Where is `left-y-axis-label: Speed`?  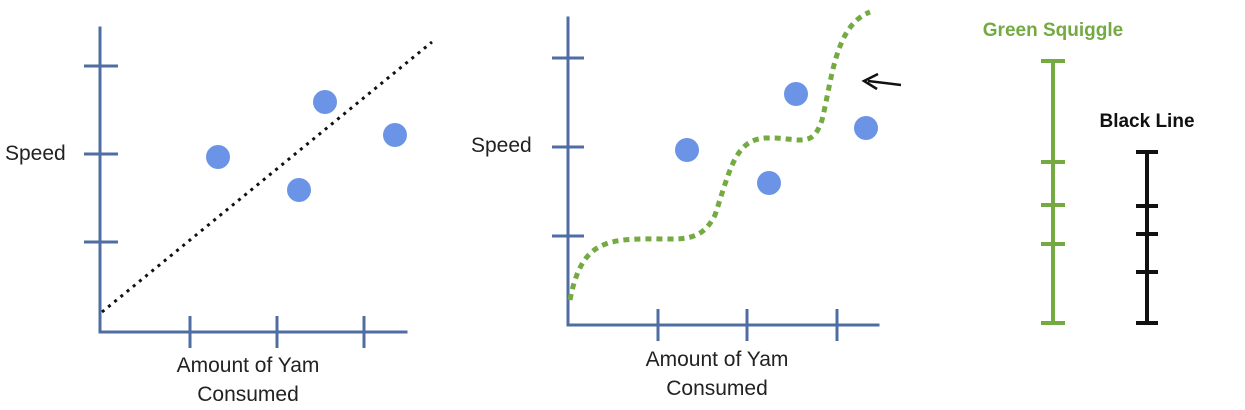 left-y-axis-label: Speed is located at coordinates (35, 153).